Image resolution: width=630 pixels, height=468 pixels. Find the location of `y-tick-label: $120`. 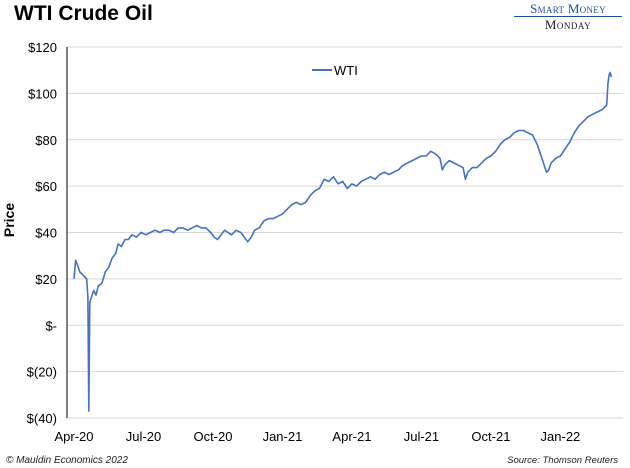

y-tick-label: $120 is located at coordinates (42, 47).